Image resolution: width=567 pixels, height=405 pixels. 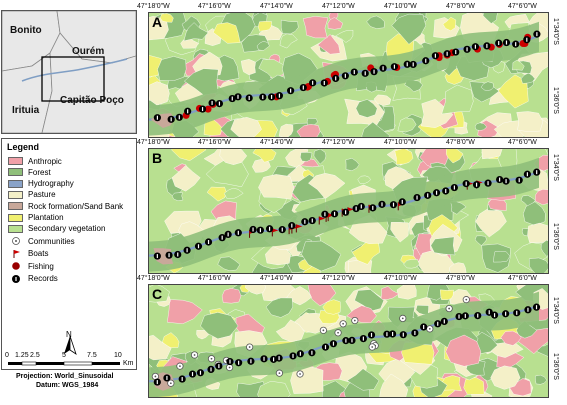 What do you see at coordinates (46, 217) in the screenshot?
I see `legend-label: Plantation` at bounding box center [46, 217].